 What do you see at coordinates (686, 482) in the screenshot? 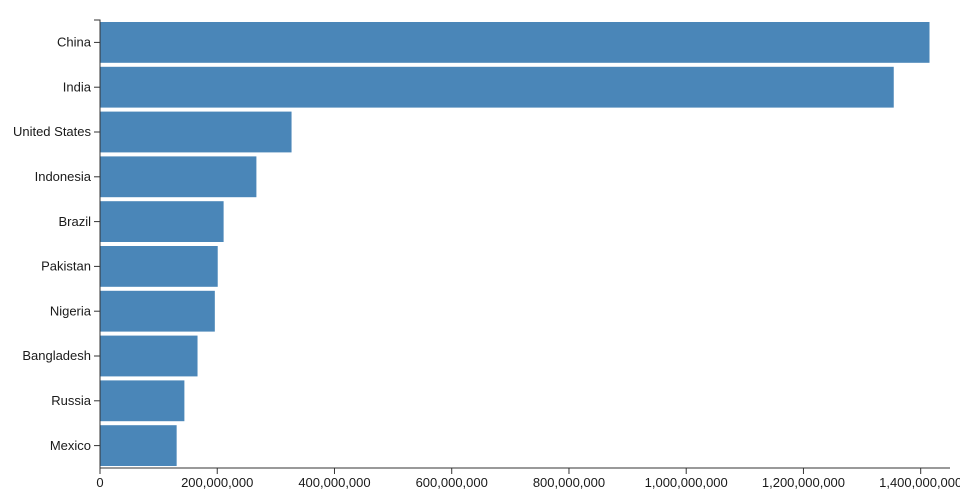
I see `x-tick-label: 1,000,000,000` at bounding box center [686, 482].